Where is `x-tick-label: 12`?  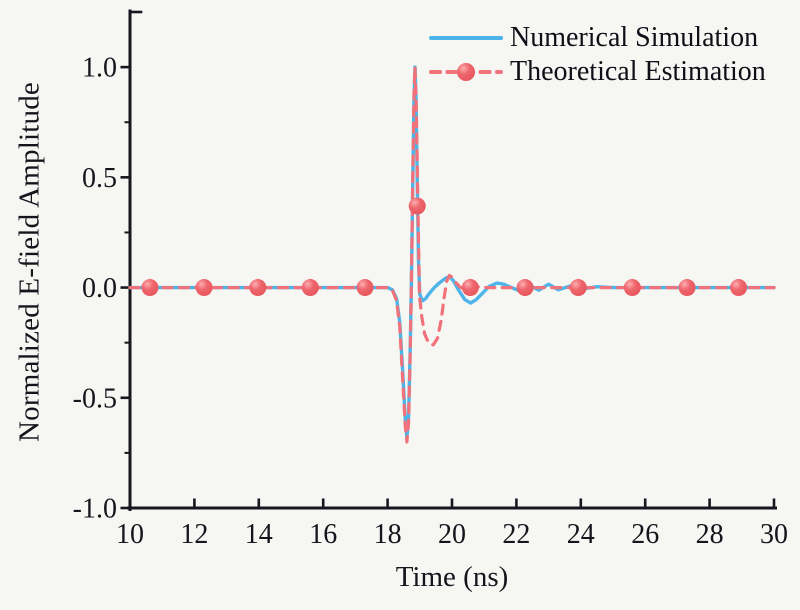
x-tick-label: 12 is located at coordinates (194, 534).